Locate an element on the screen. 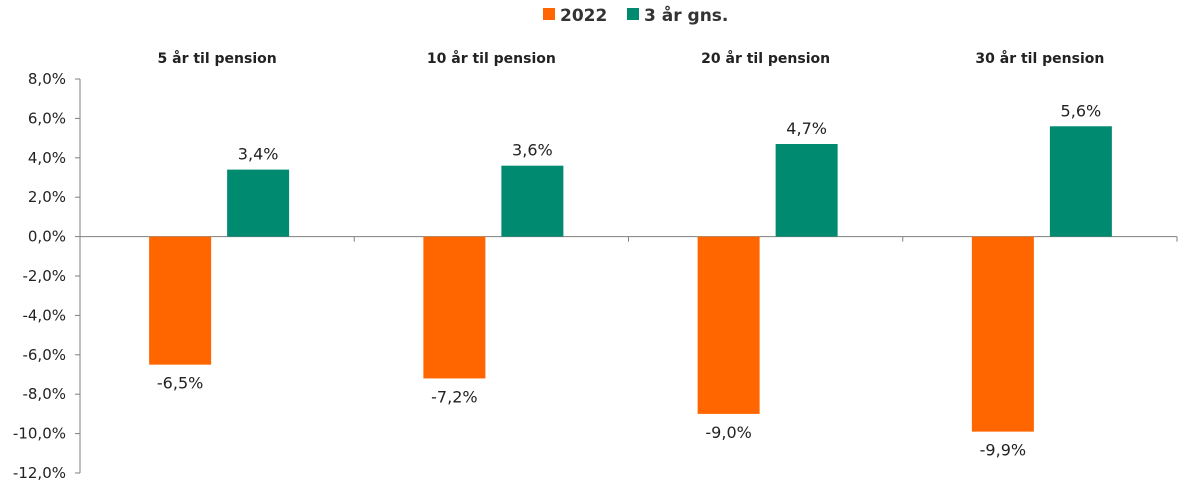 The image size is (1190, 492). y-tick-label: 0,0% is located at coordinates (47, 237).